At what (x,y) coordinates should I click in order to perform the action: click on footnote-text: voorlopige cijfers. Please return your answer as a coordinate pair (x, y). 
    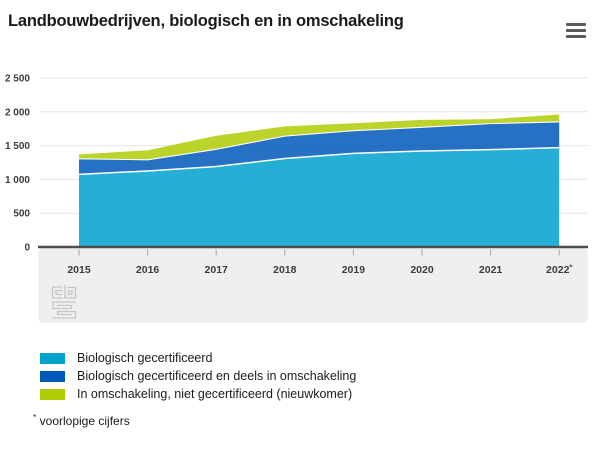
    Looking at the image, I should click on (84, 421).